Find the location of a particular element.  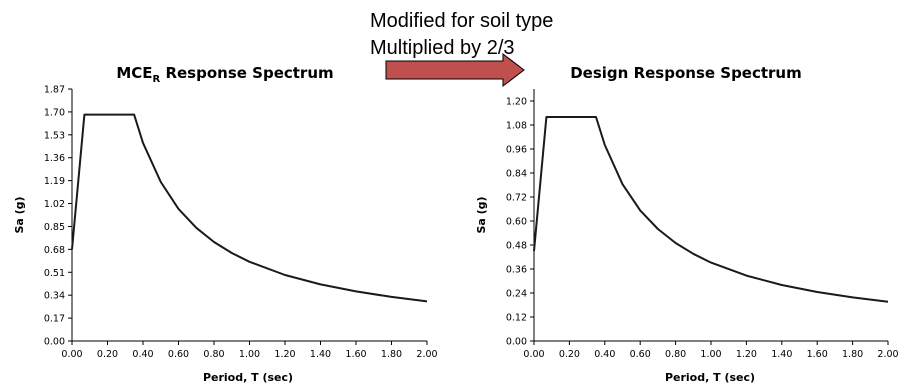

y-tick-label: 1.19 is located at coordinates (54, 181).